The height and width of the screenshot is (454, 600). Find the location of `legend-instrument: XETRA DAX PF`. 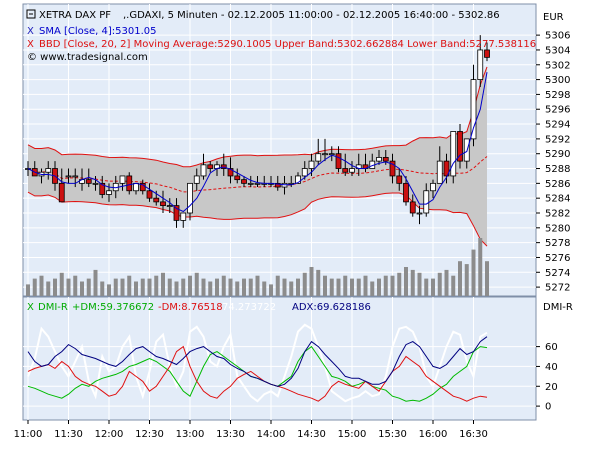

legend-instrument: XETRA DAX PF is located at coordinates (75, 15).